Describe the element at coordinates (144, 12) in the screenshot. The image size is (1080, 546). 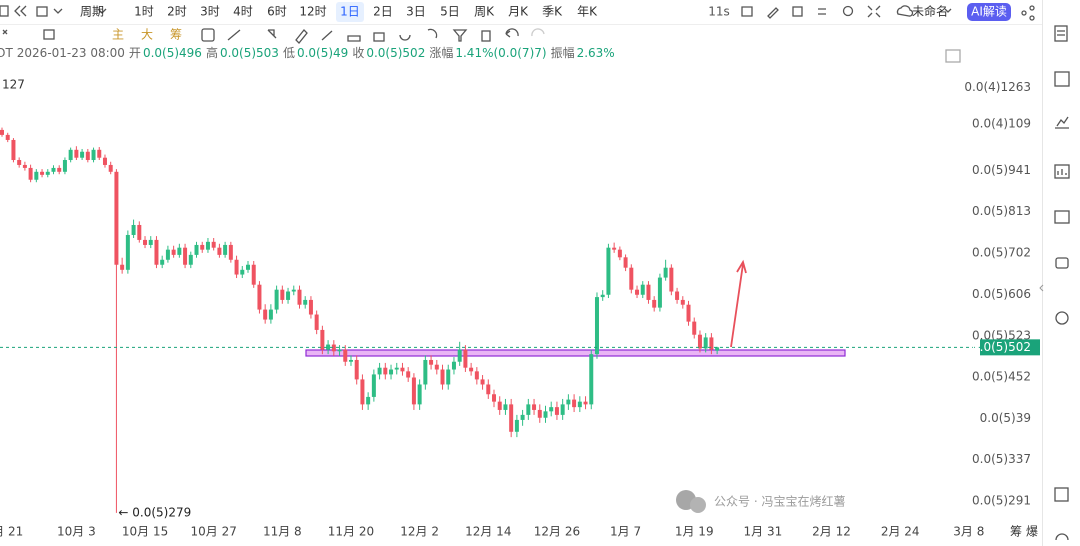
I see `interval-button: 1时` at that location.